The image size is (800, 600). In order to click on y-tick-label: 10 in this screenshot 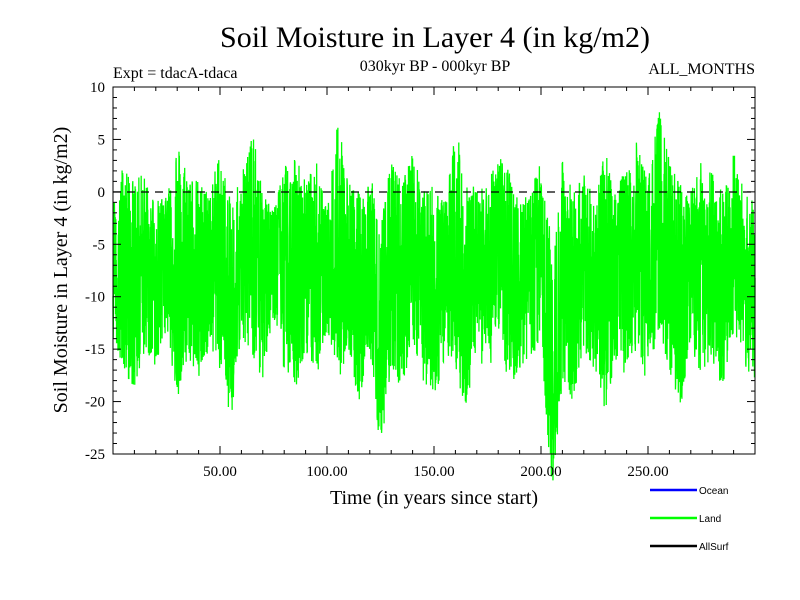, I will do `click(97, 88)`.